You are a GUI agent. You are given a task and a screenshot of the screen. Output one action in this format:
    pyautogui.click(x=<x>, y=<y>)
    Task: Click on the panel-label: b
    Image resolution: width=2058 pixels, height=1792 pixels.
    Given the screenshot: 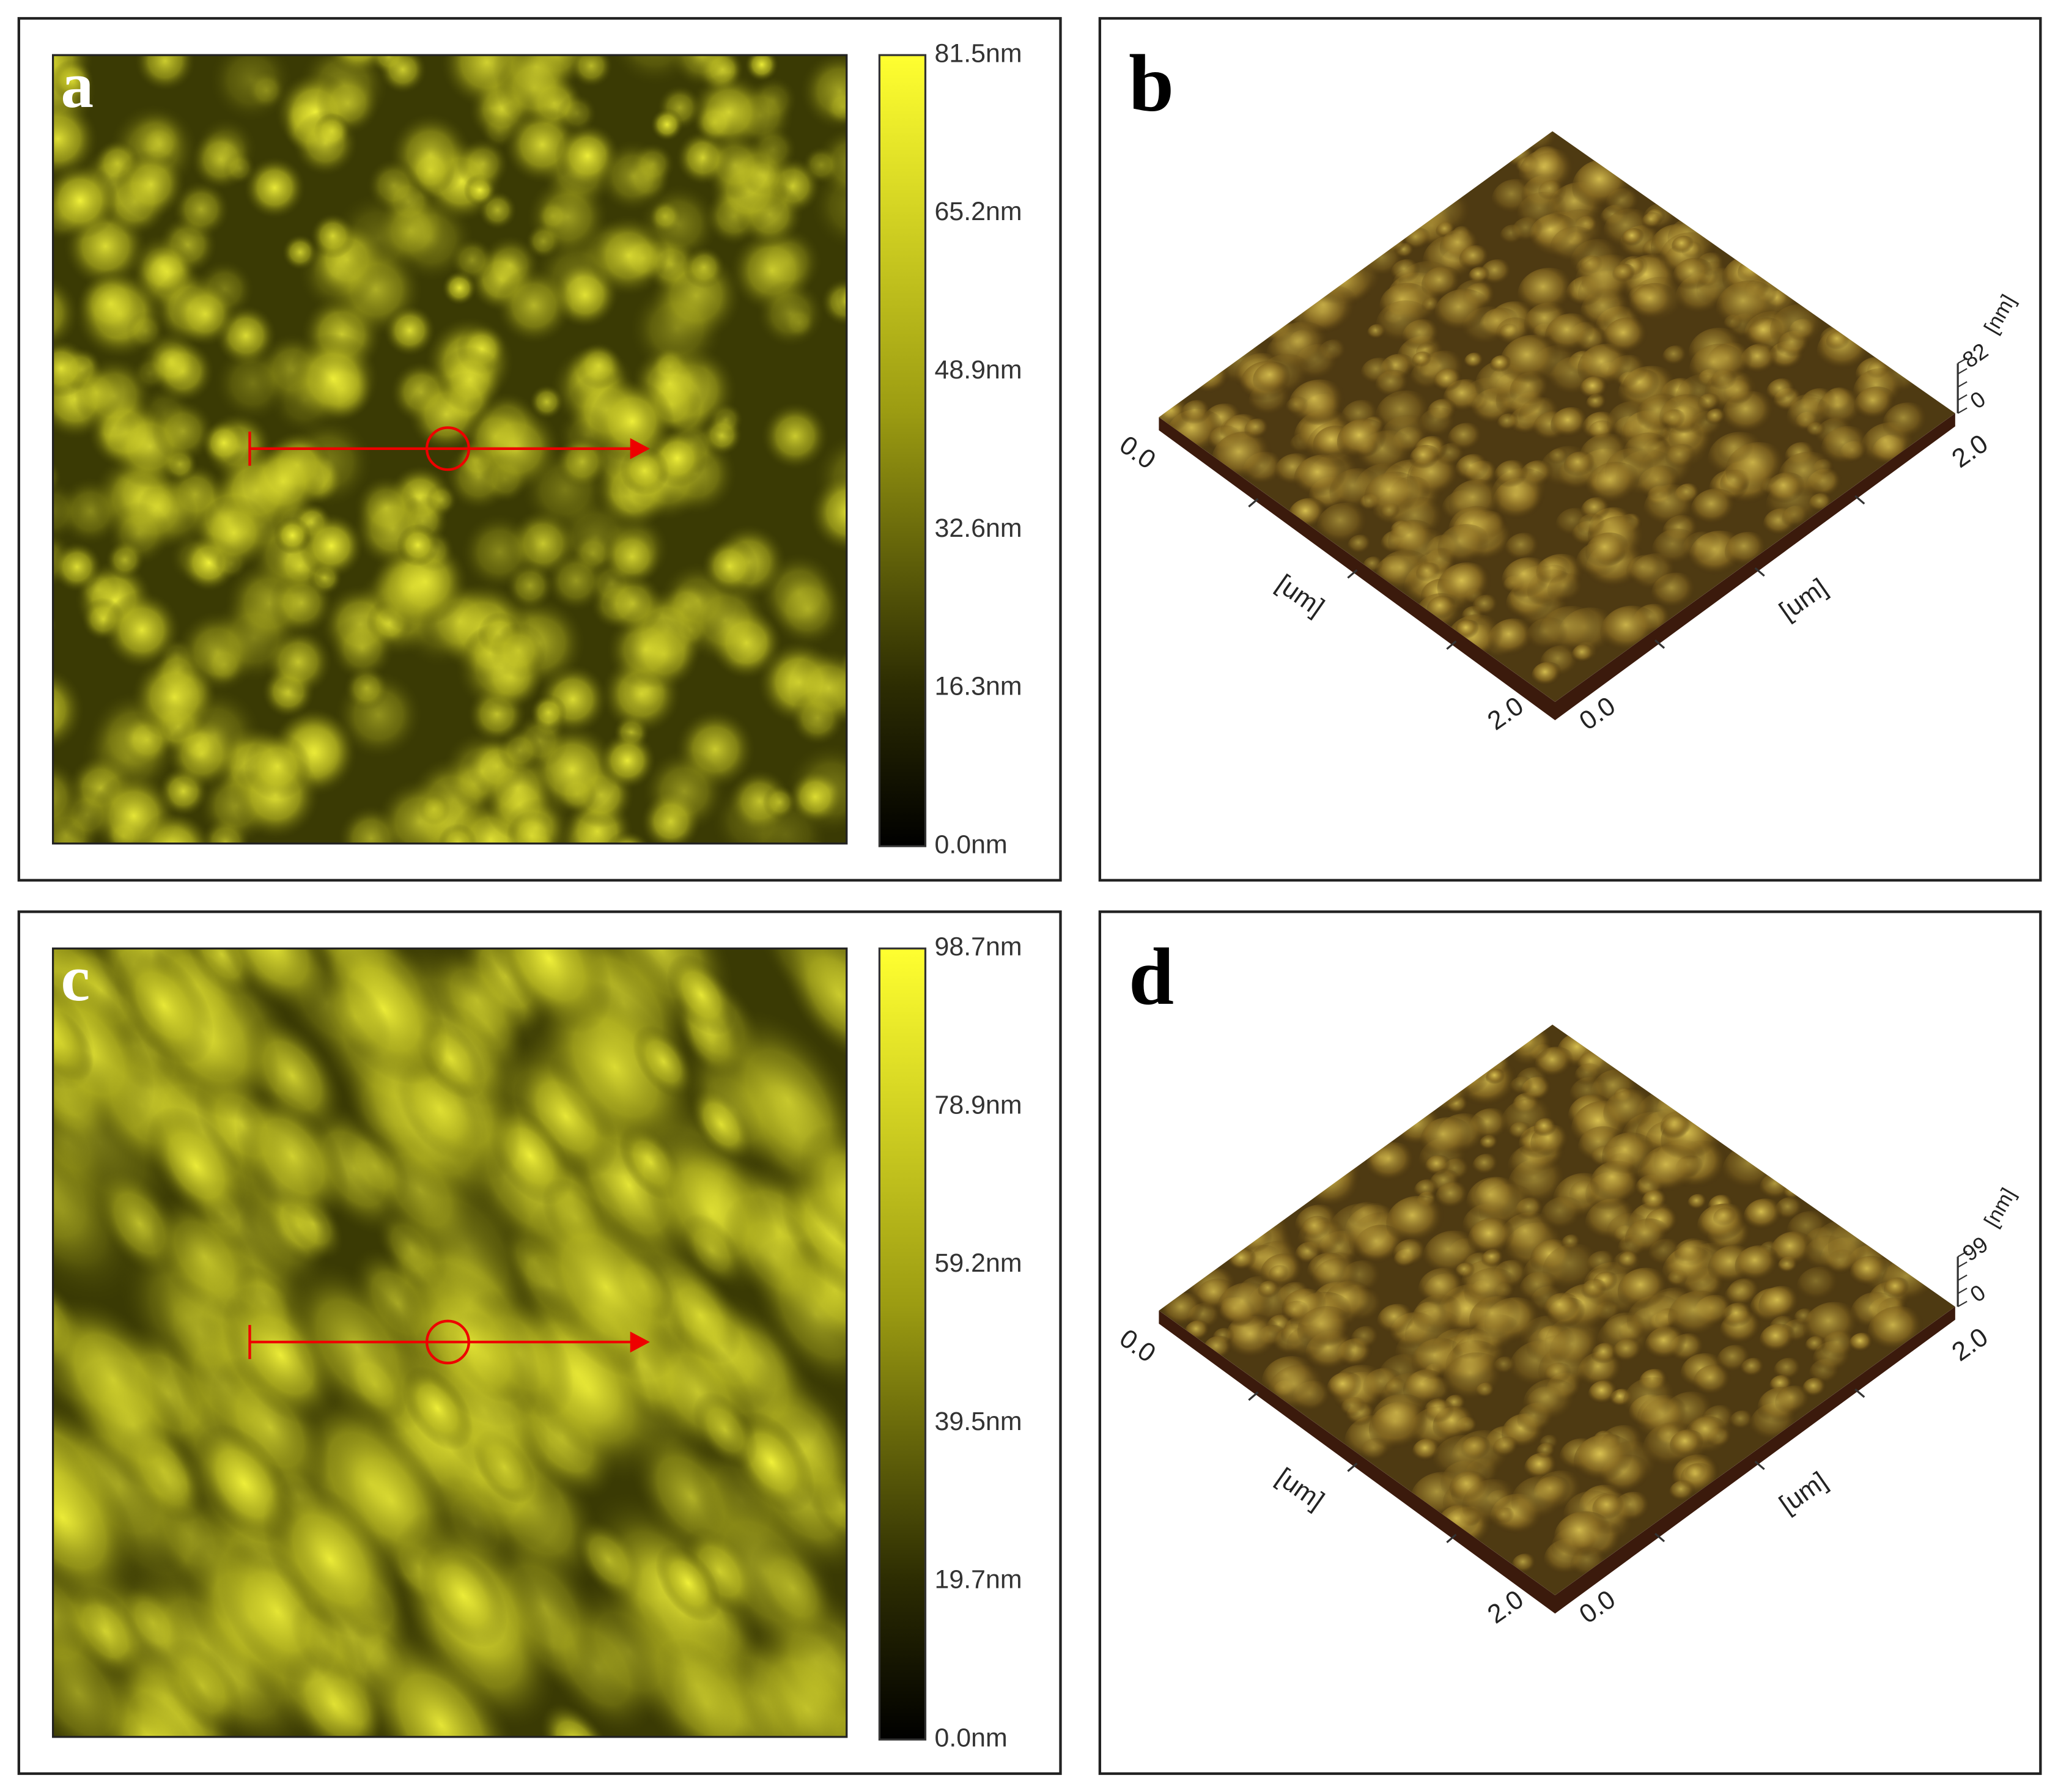 What is the action you would take?
    pyautogui.click(x=1151, y=83)
    